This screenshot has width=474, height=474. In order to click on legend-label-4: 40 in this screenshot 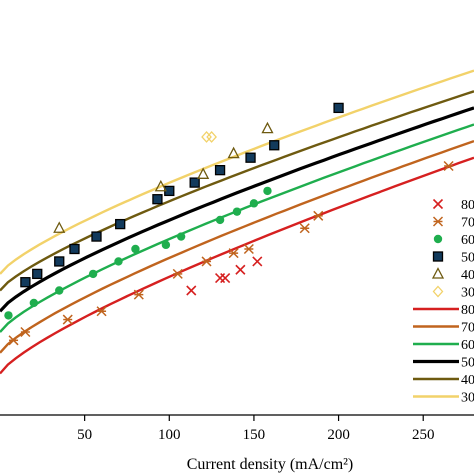, I will do `click(467, 275)`.